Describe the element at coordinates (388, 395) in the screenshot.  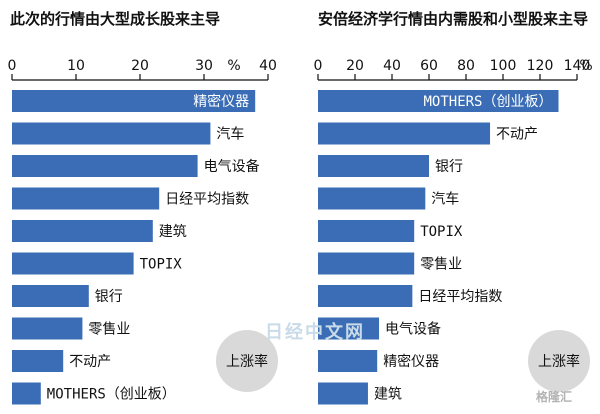
I see `right-bar-label: 建筑` at that location.